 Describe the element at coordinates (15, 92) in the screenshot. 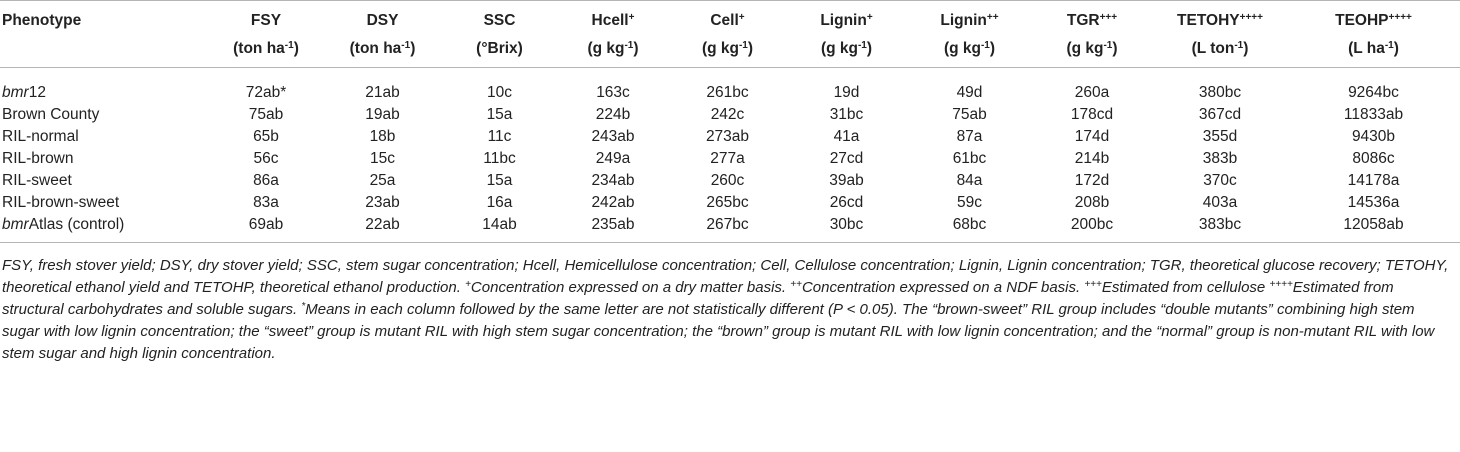

I see `italic-text: bmr` at that location.